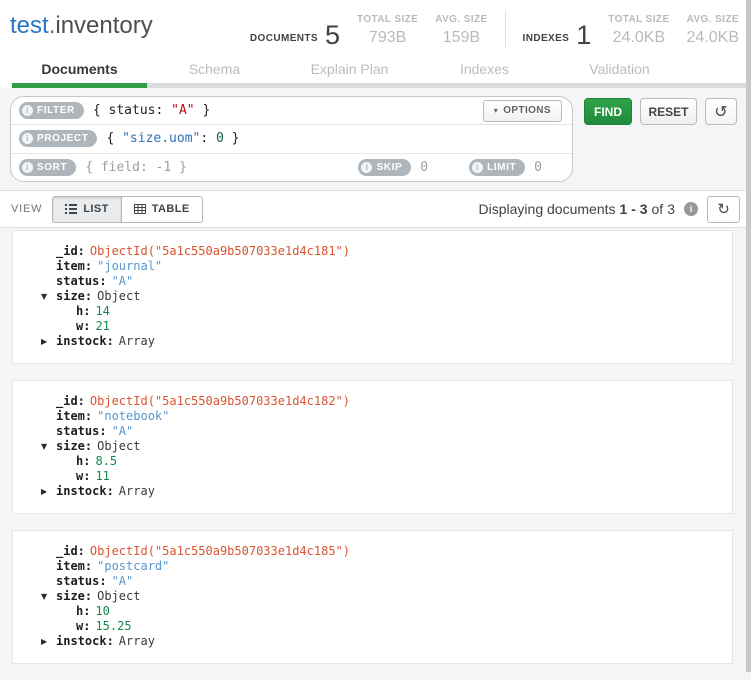 The image size is (751, 680). I want to click on project-pill: i PROJECT, so click(58, 139).